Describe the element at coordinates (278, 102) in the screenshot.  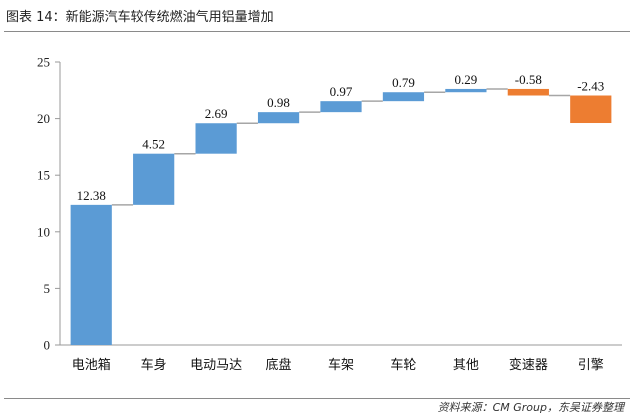
I see `data-label: 0.98` at that location.